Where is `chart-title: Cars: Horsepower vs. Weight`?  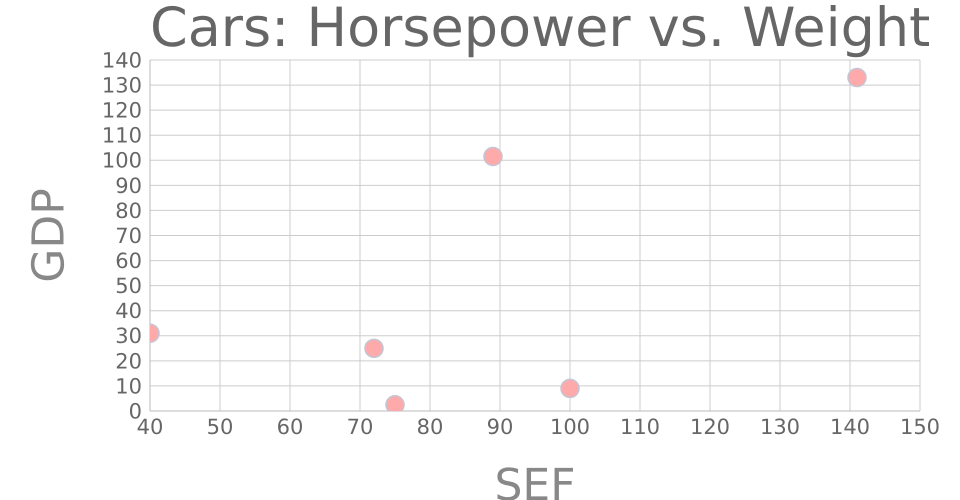
chart-title: Cars: Horsepower vs. Weight is located at coordinates (540, 29).